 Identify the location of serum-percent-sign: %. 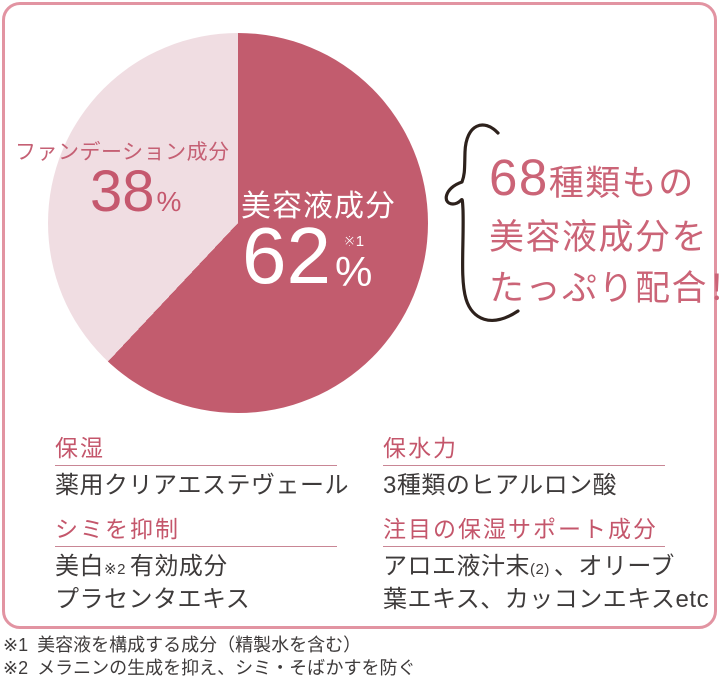
(353, 271).